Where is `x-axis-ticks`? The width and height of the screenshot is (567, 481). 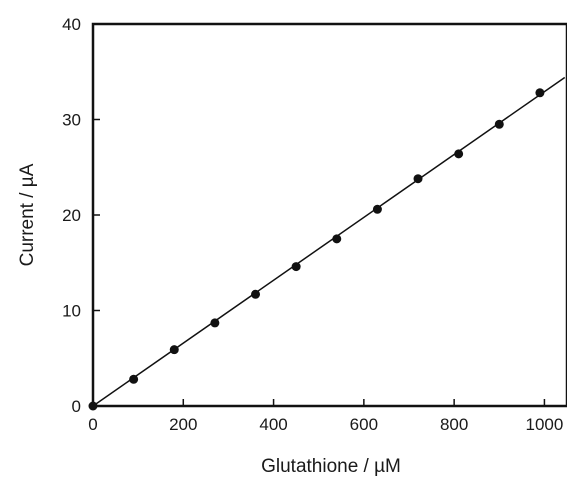
x-axis-ticks is located at coordinates (319, 402).